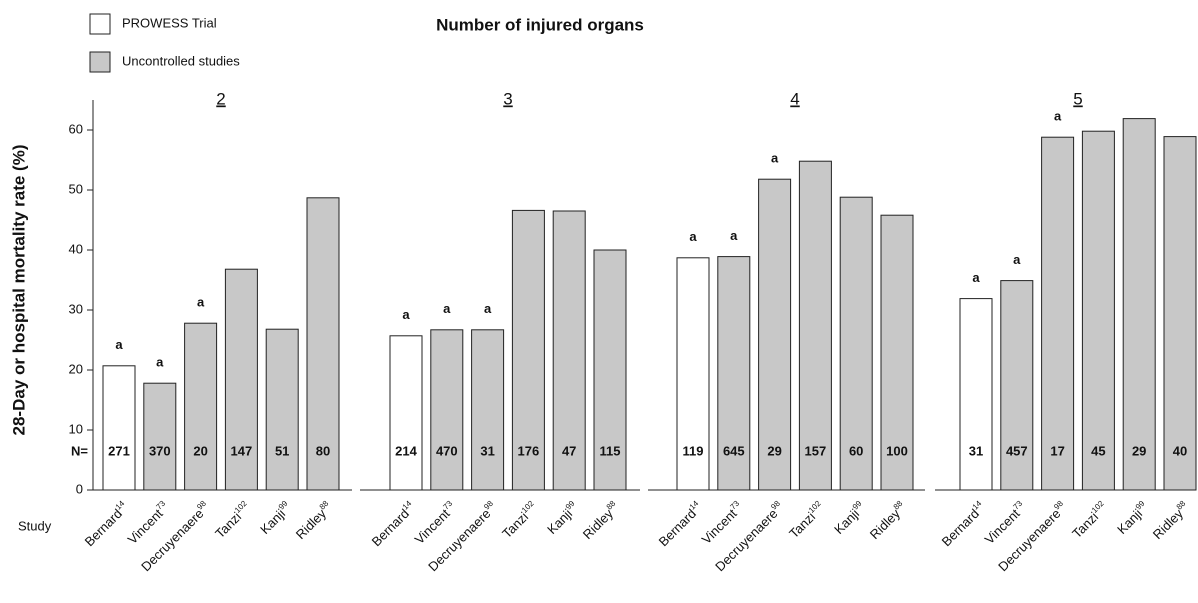 The height and width of the screenshot is (603, 1198). Describe the element at coordinates (1057, 450) in the screenshot. I see `n-label: 17` at that location.